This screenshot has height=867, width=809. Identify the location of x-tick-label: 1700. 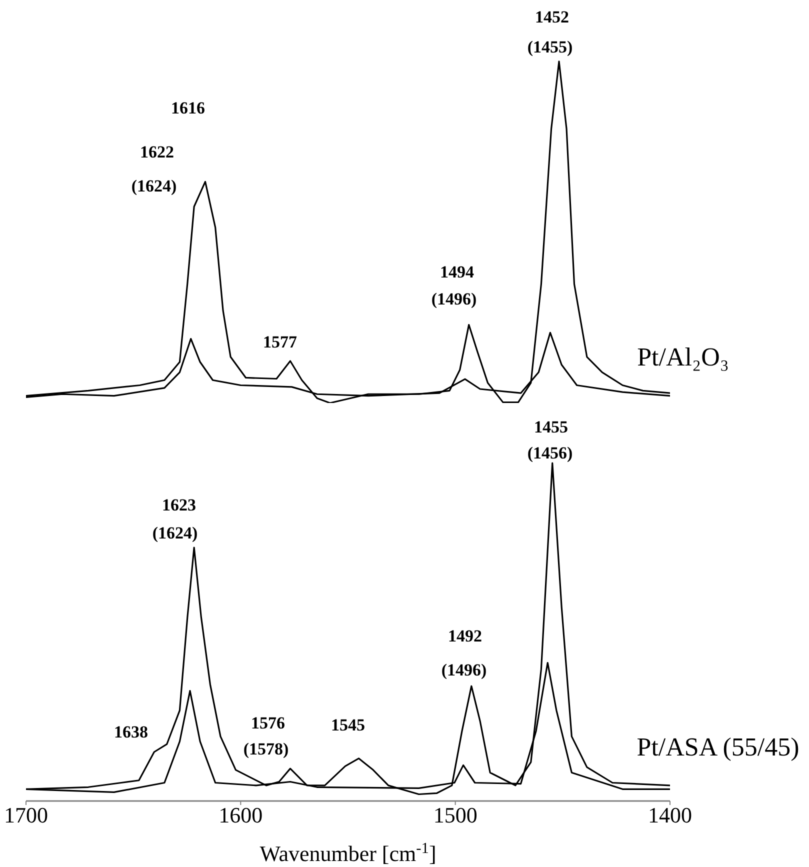
(26, 815).